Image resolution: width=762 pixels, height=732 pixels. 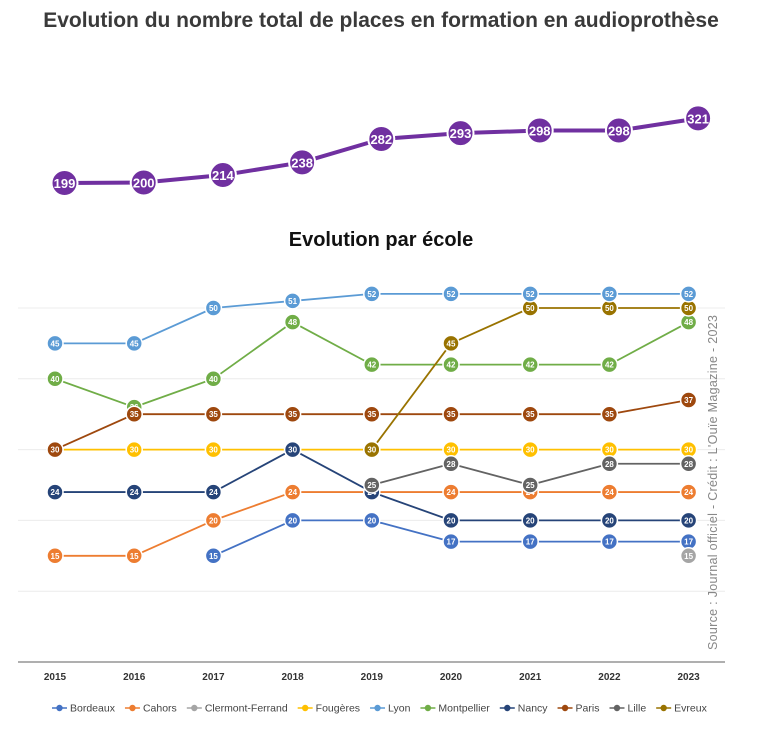 I want to click on data-label: 25, so click(x=371, y=485).